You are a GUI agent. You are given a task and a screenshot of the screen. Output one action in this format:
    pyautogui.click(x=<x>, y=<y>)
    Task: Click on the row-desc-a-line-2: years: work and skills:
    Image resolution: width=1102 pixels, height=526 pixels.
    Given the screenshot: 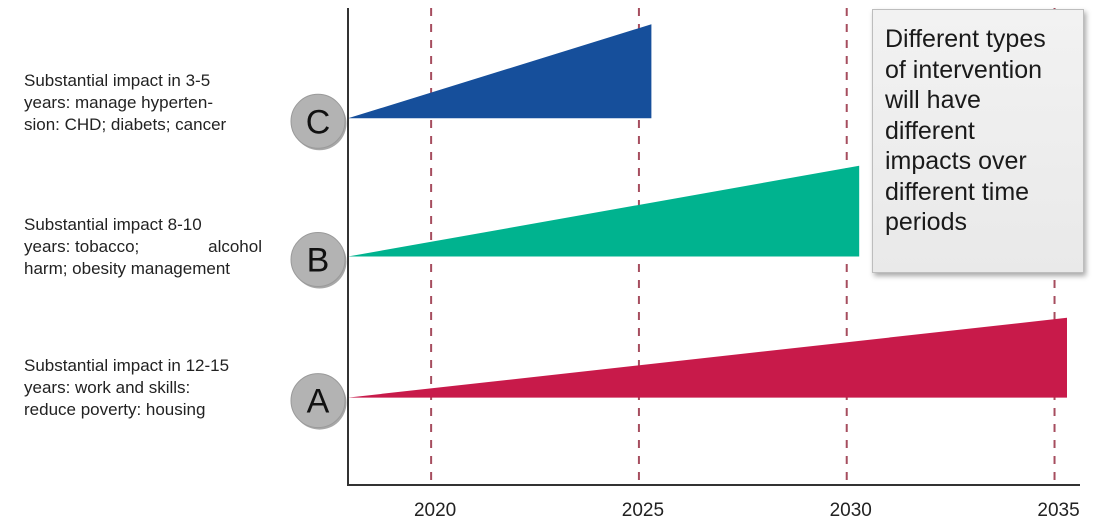 What is the action you would take?
    pyautogui.click(x=107, y=387)
    